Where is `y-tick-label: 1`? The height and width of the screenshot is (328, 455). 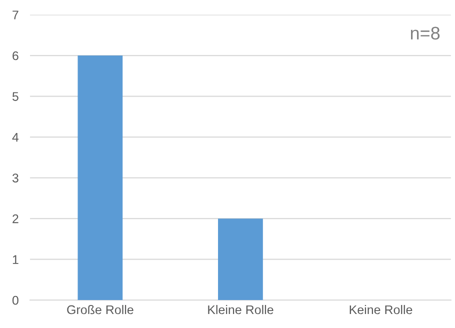
y-tick-label: 1 is located at coordinates (15, 259).